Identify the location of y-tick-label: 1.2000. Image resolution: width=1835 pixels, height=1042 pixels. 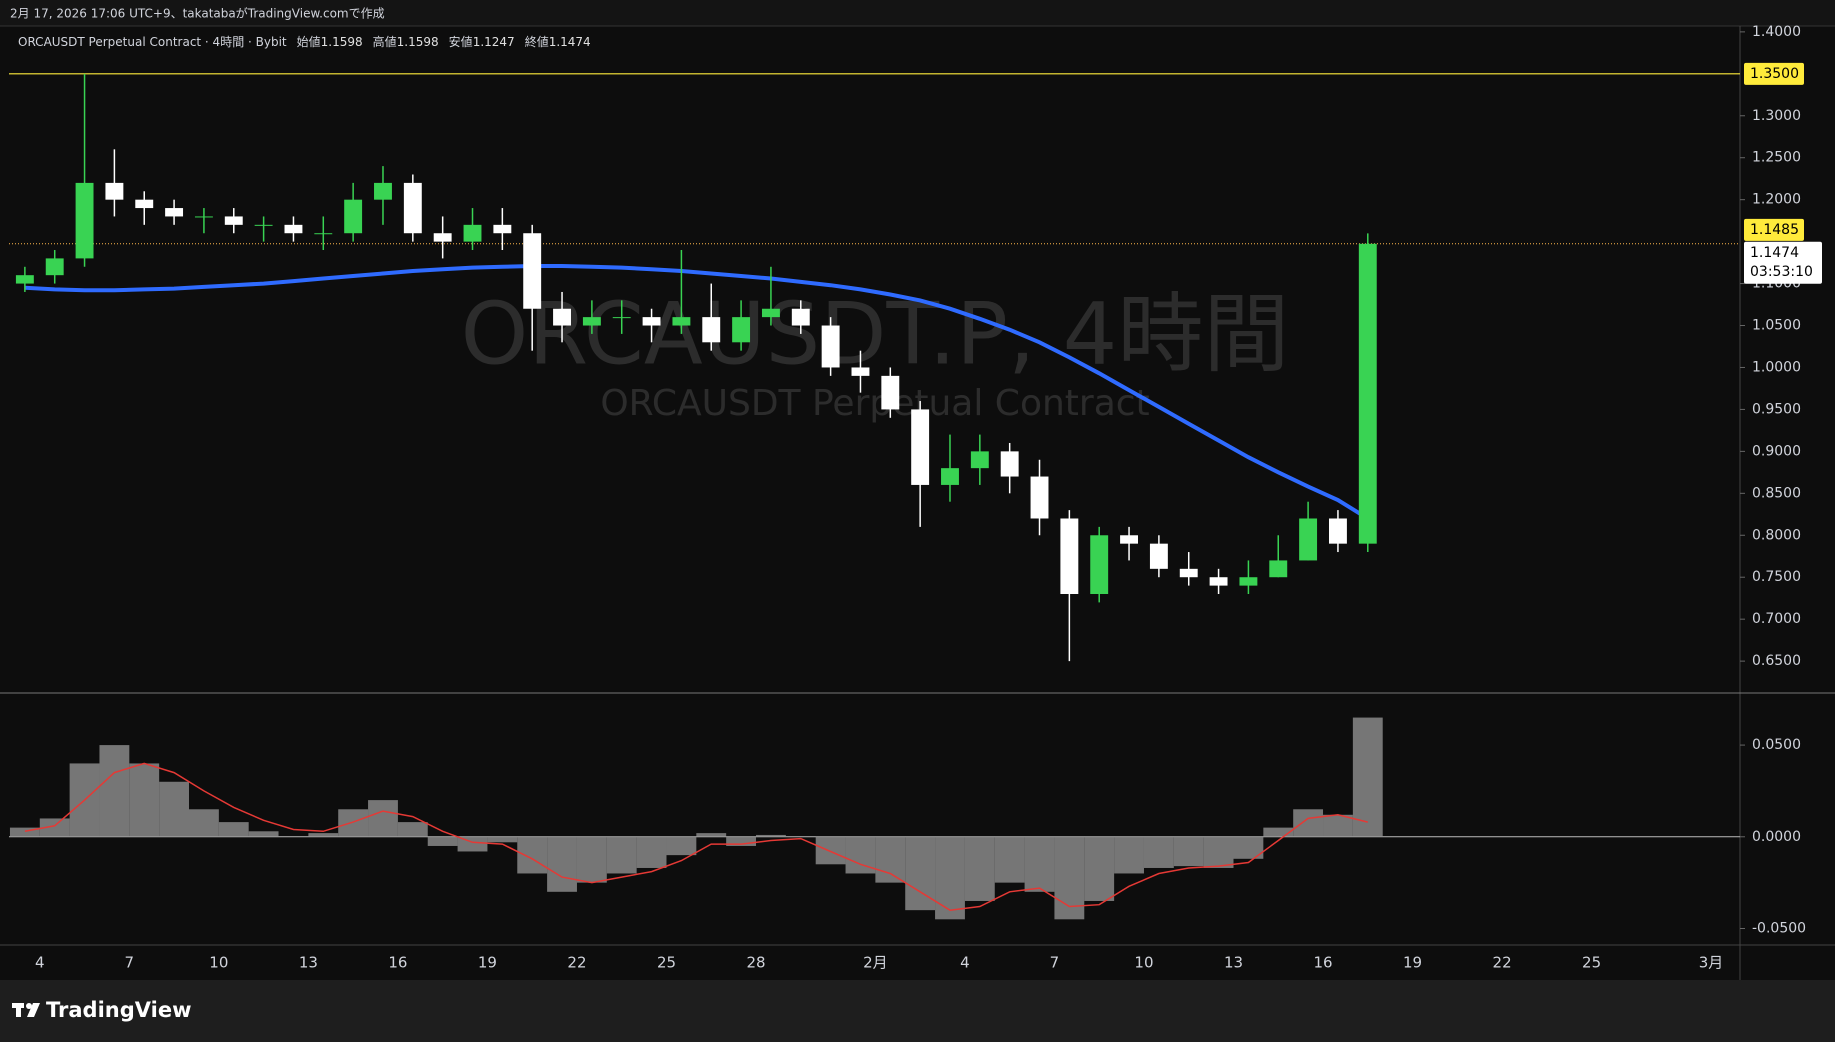
(1776, 200).